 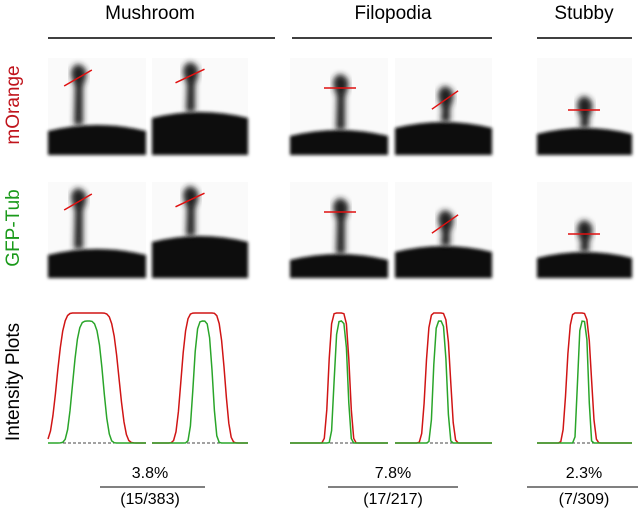 I want to click on percent: 7.8%, so click(x=393, y=473).